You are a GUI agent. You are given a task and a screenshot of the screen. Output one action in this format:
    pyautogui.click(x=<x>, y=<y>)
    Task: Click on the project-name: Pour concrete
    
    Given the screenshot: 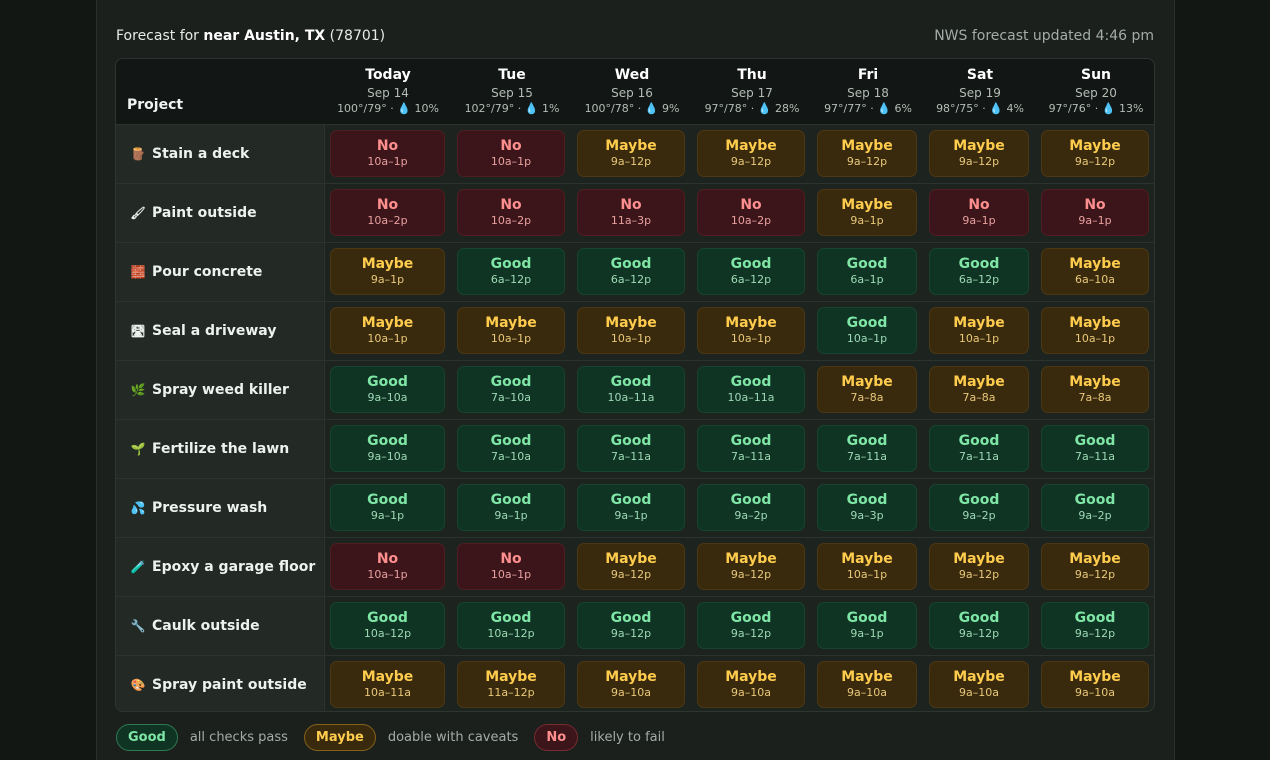 What is the action you would take?
    pyautogui.click(x=207, y=272)
    